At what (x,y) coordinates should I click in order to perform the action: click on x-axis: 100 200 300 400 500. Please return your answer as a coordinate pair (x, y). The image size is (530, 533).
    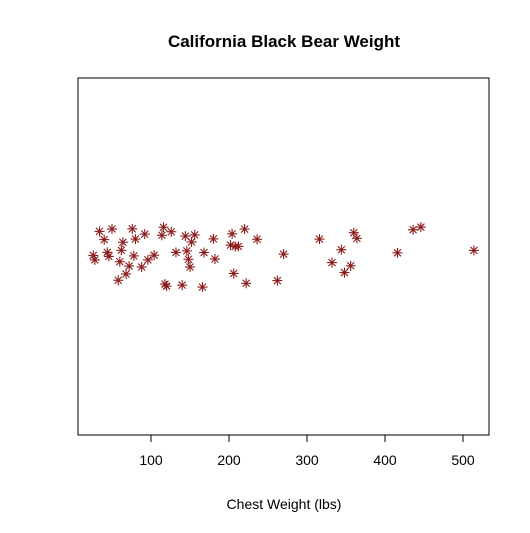
    Looking at the image, I should click on (307, 451).